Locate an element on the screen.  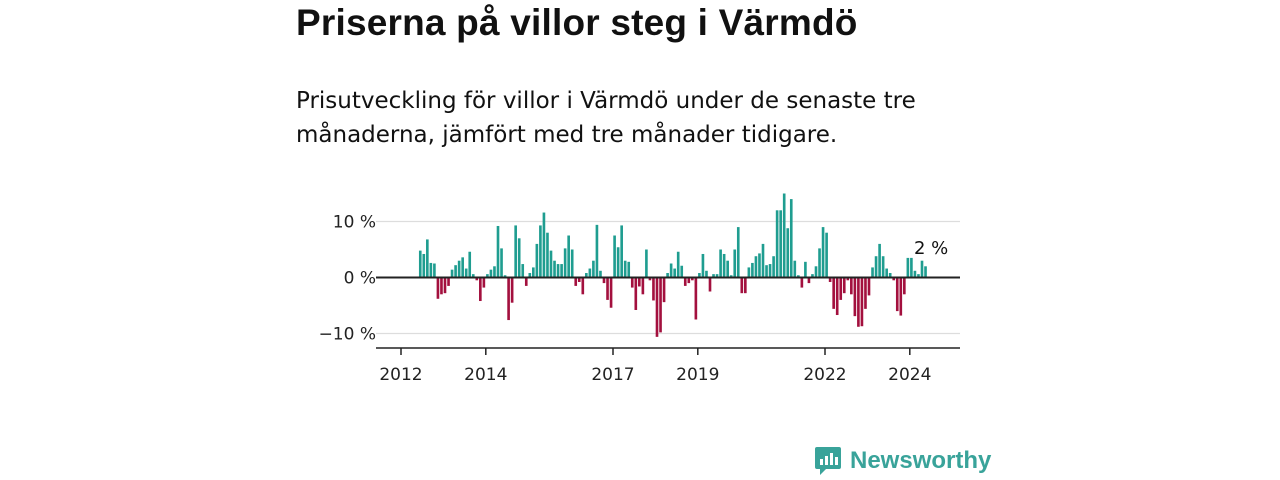
brand-name: Newsworthy is located at coordinates (921, 460).